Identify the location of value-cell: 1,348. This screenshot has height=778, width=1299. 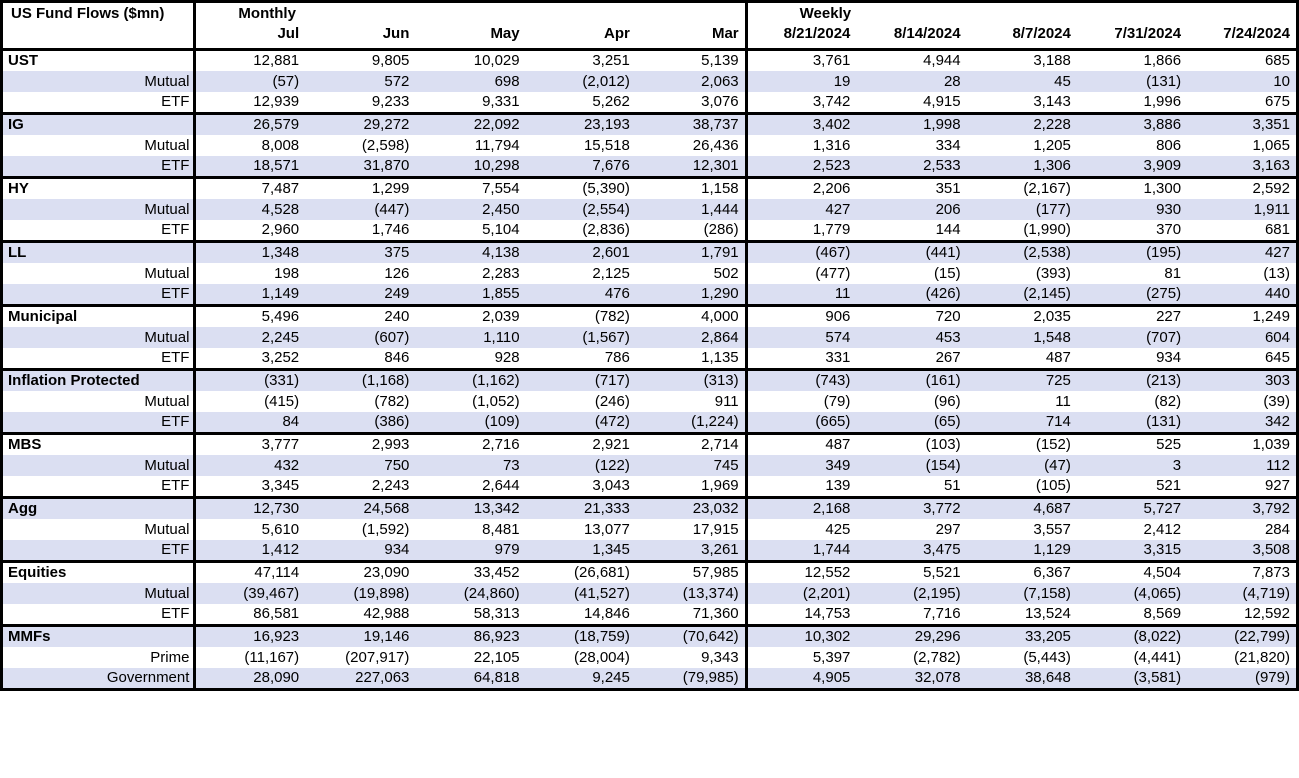
(249, 251).